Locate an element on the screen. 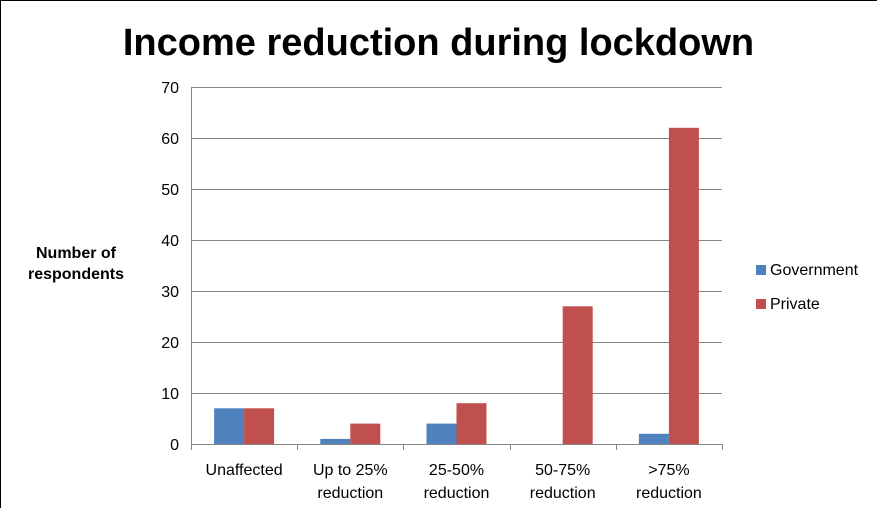  y-tick-label: 0 is located at coordinates (174, 445).